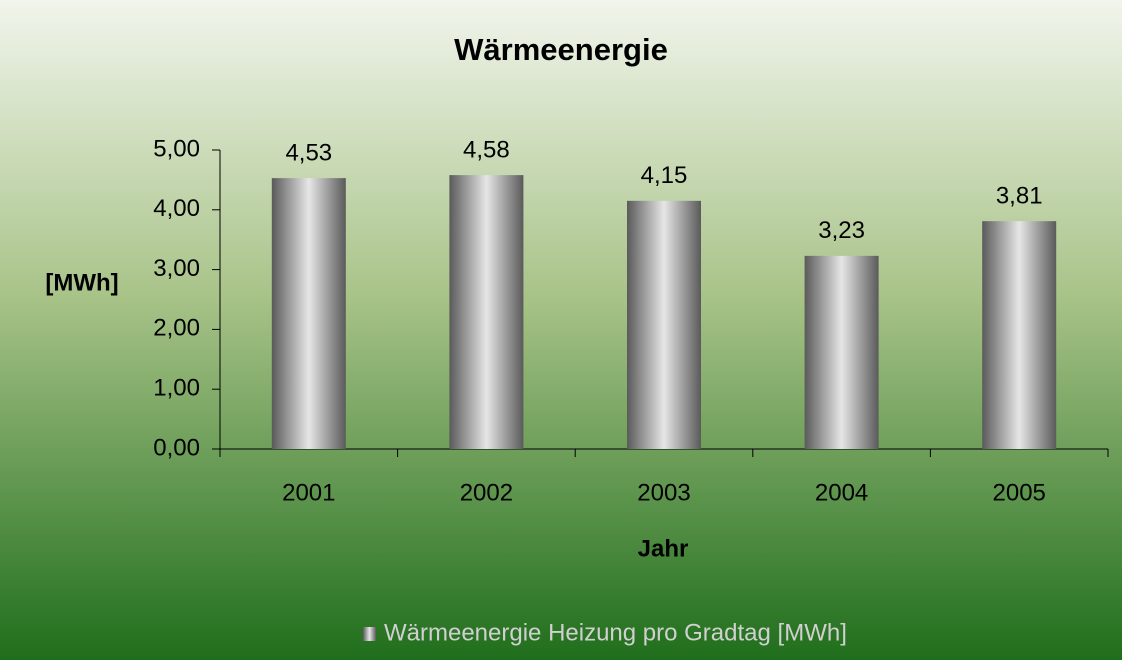 This screenshot has width=1122, height=660. I want to click on legend-swatch, so click(369, 634).